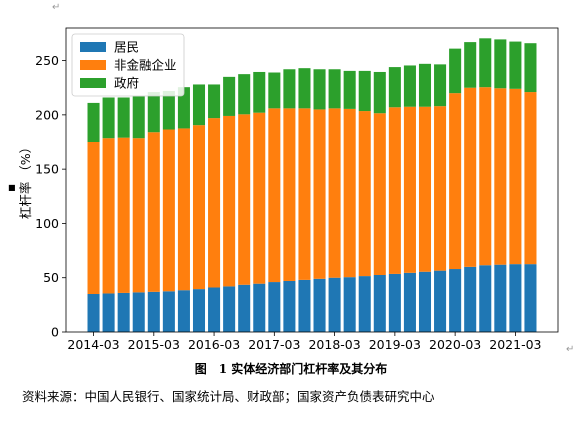 This screenshot has width=582, height=429. I want to click on x-tick-label: 2014-03, so click(93, 344).